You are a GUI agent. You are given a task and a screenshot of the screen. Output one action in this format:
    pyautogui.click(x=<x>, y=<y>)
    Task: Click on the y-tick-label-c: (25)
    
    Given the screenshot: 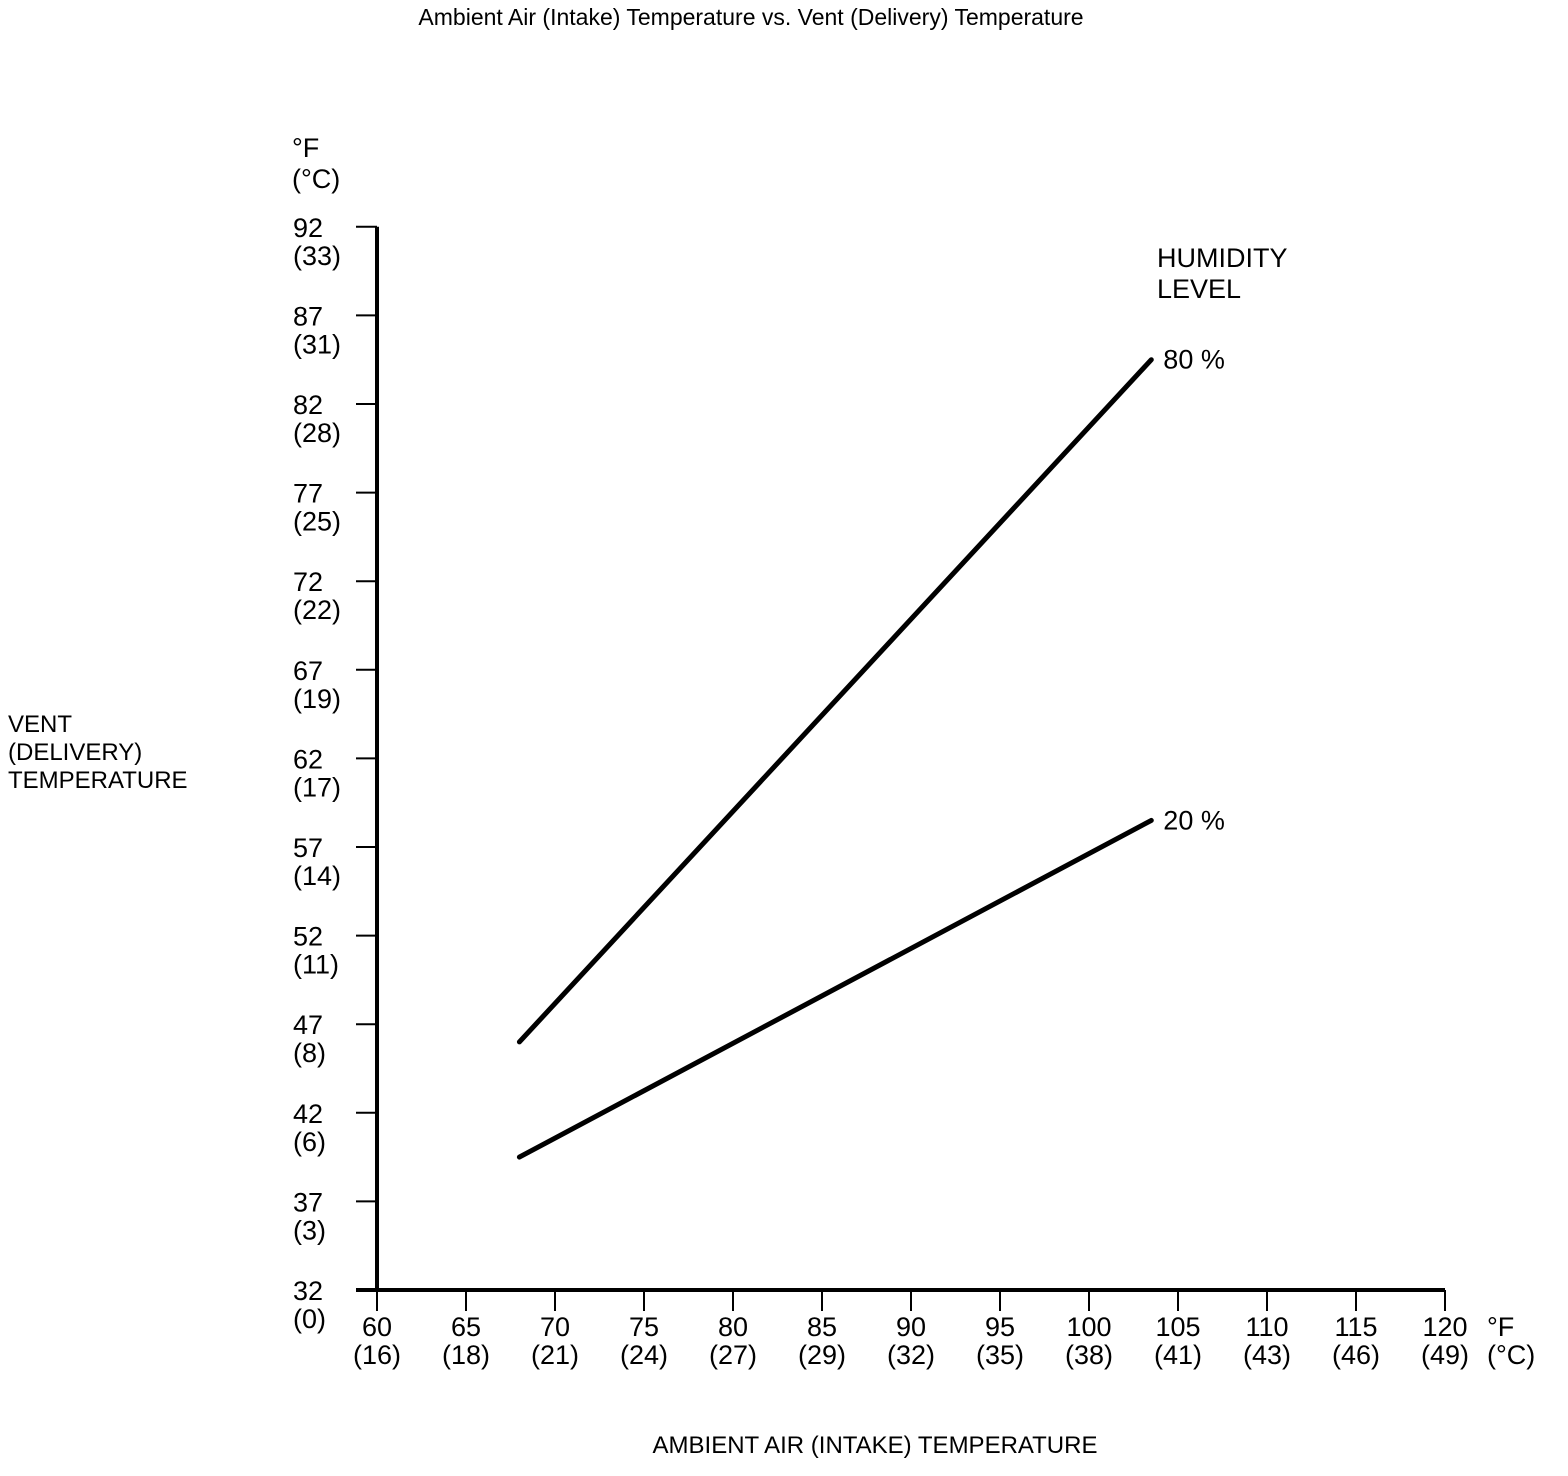 What is the action you would take?
    pyautogui.click(x=317, y=522)
    